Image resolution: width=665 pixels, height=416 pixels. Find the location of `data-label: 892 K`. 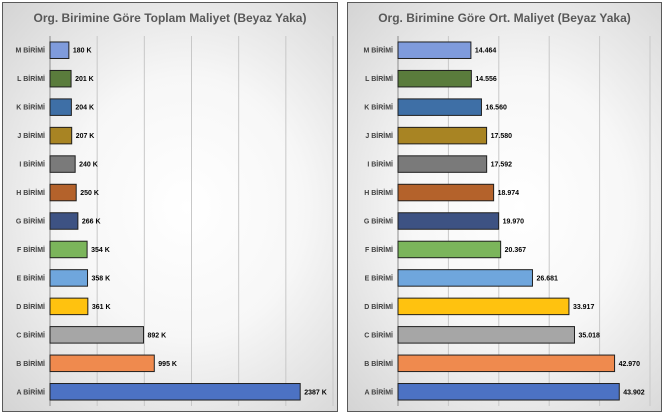

data-label: 892 K is located at coordinates (156, 335).